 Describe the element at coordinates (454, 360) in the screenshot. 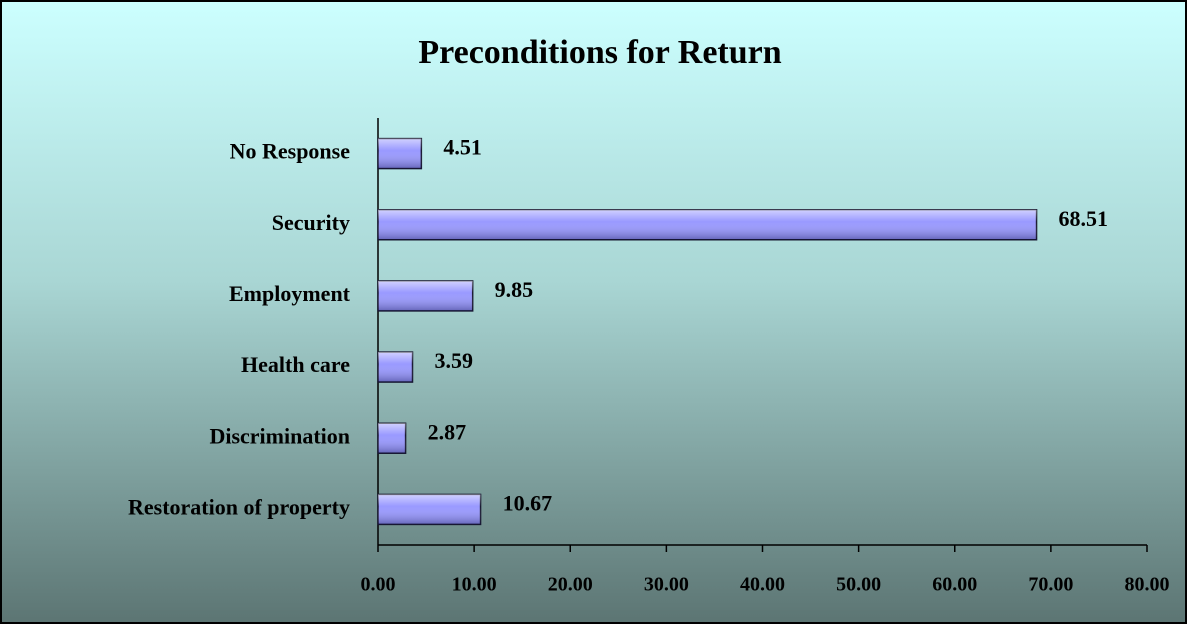

I see `value-label: 3.59` at that location.